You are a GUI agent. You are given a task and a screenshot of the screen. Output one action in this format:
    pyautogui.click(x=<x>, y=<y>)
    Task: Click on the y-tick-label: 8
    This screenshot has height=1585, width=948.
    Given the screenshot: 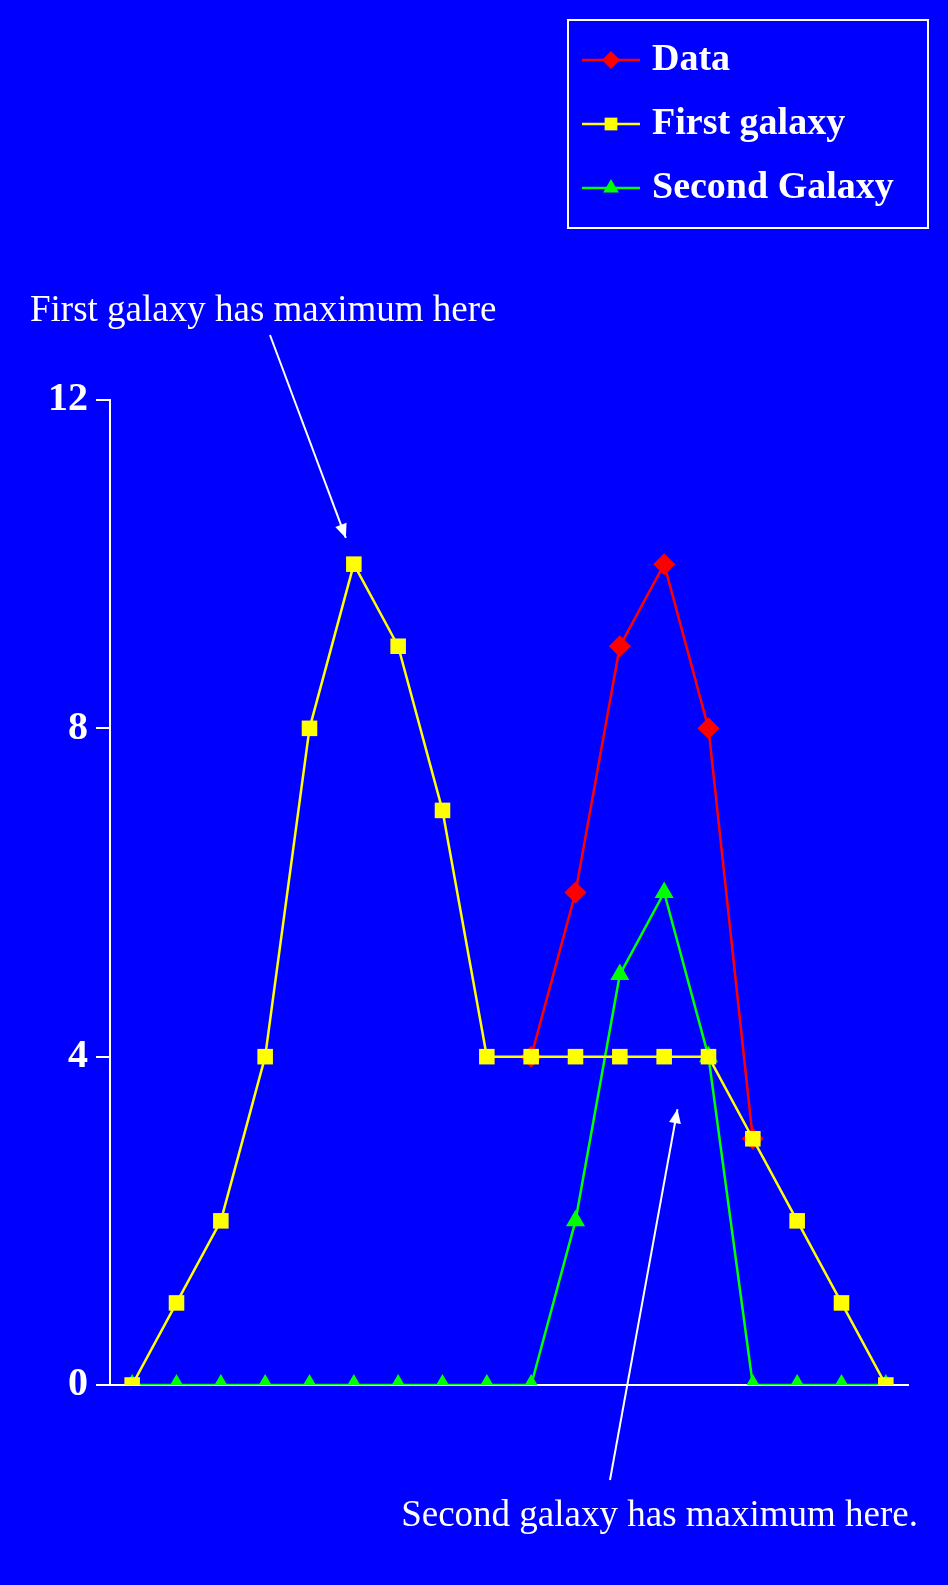 What is the action you would take?
    pyautogui.click(x=78, y=725)
    